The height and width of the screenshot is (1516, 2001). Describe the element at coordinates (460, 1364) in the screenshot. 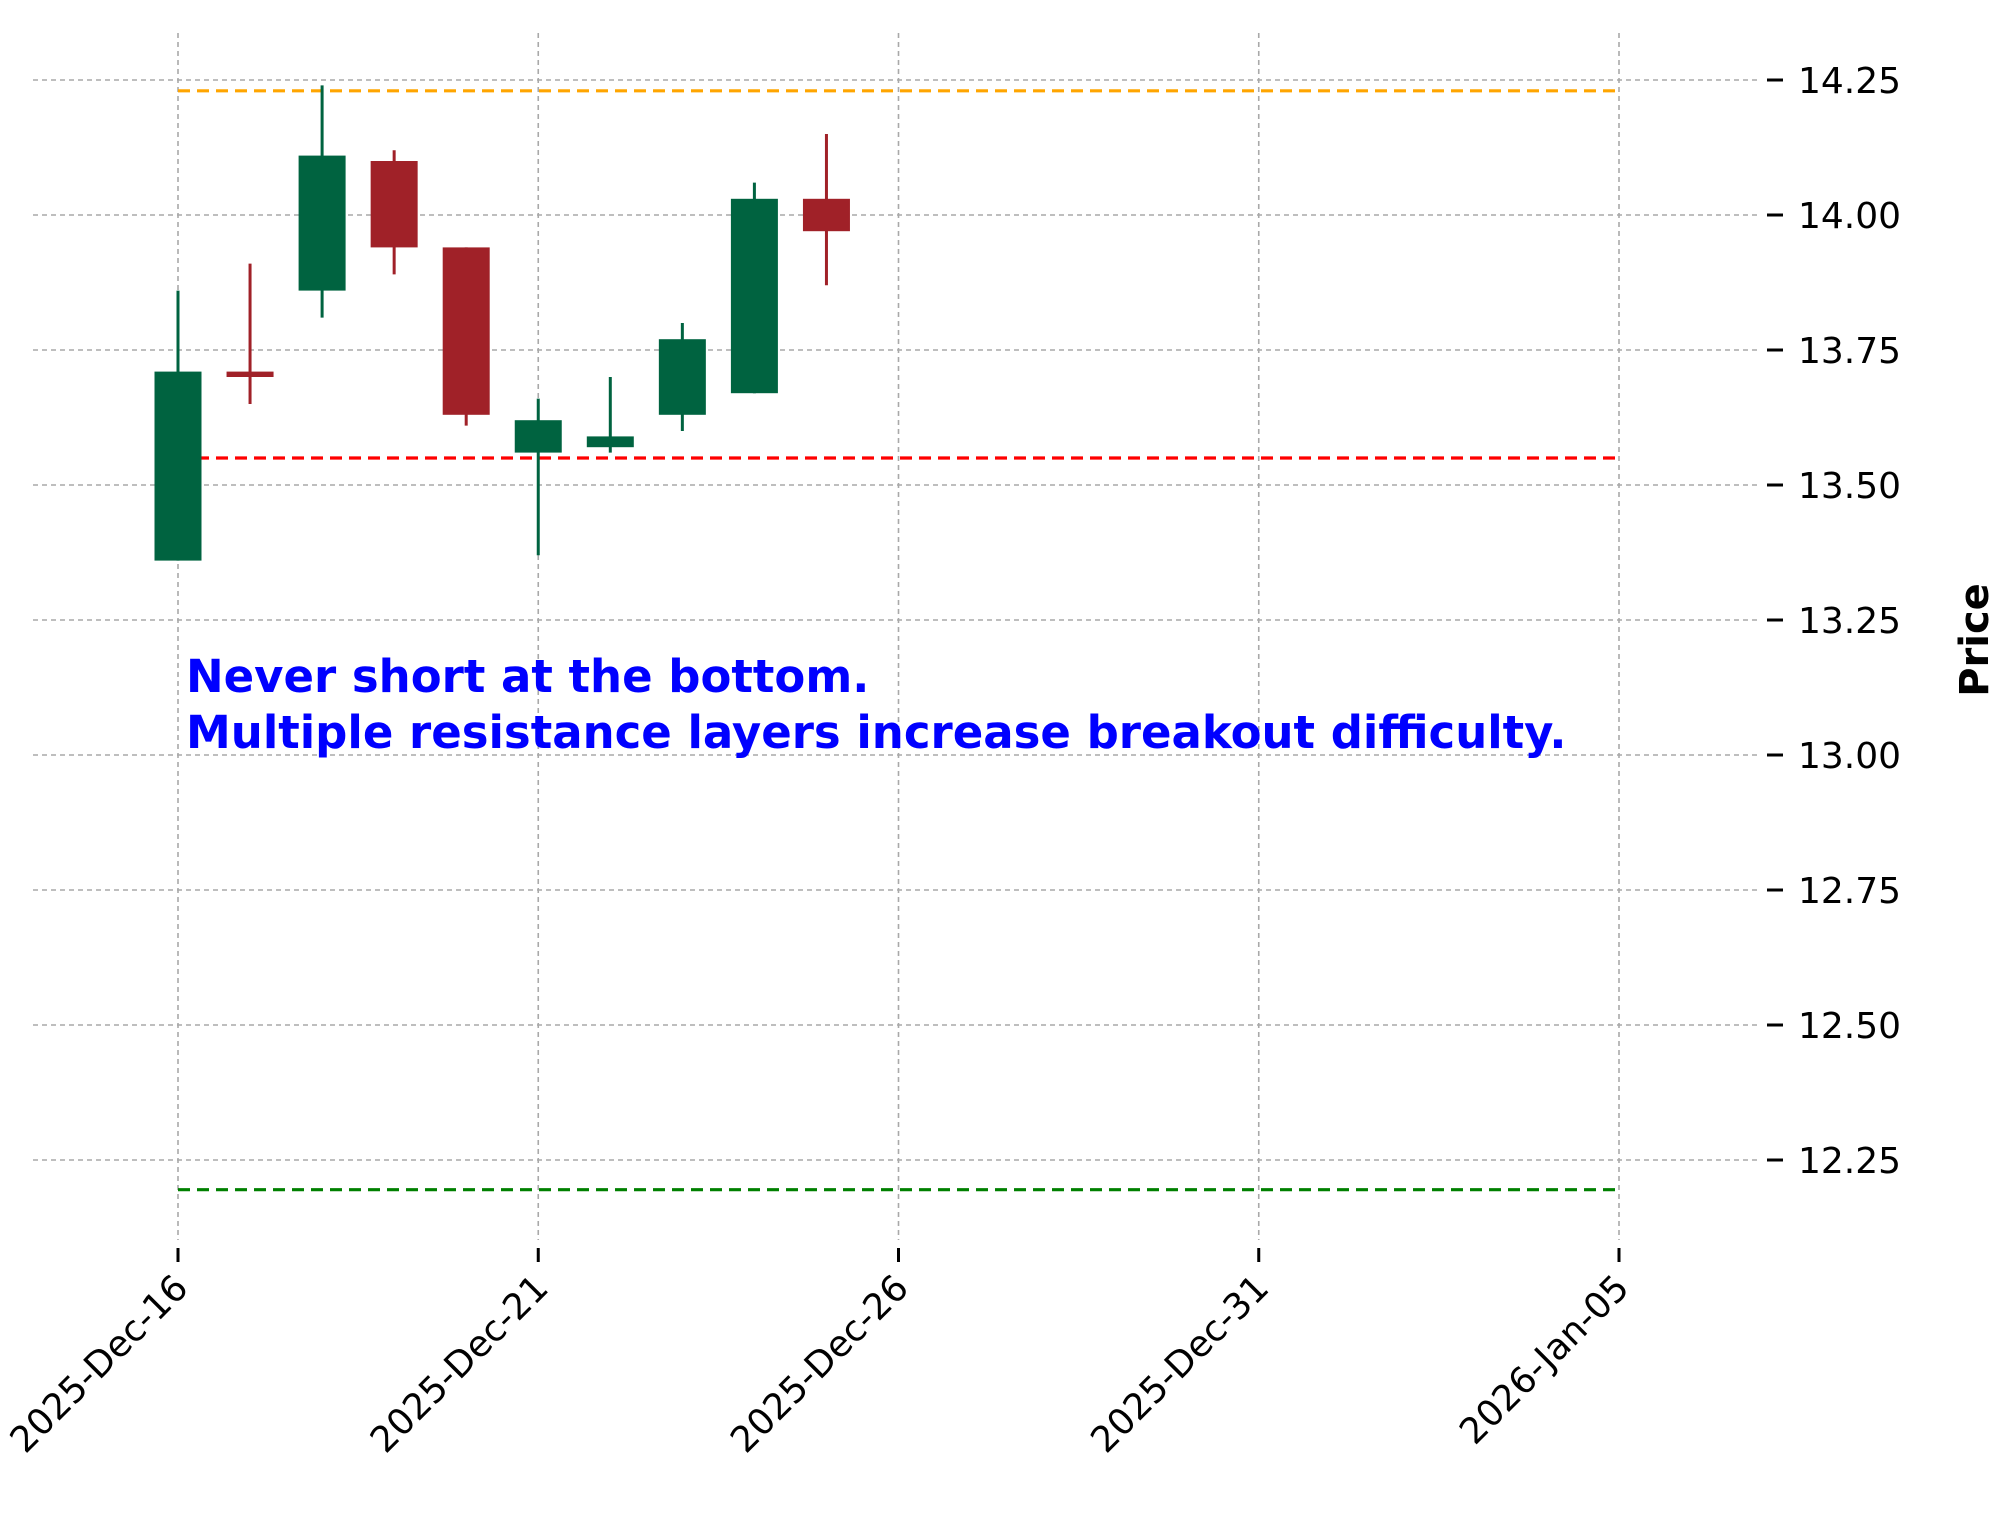

I see `x-tick-label: 2025-Dec-21` at that location.